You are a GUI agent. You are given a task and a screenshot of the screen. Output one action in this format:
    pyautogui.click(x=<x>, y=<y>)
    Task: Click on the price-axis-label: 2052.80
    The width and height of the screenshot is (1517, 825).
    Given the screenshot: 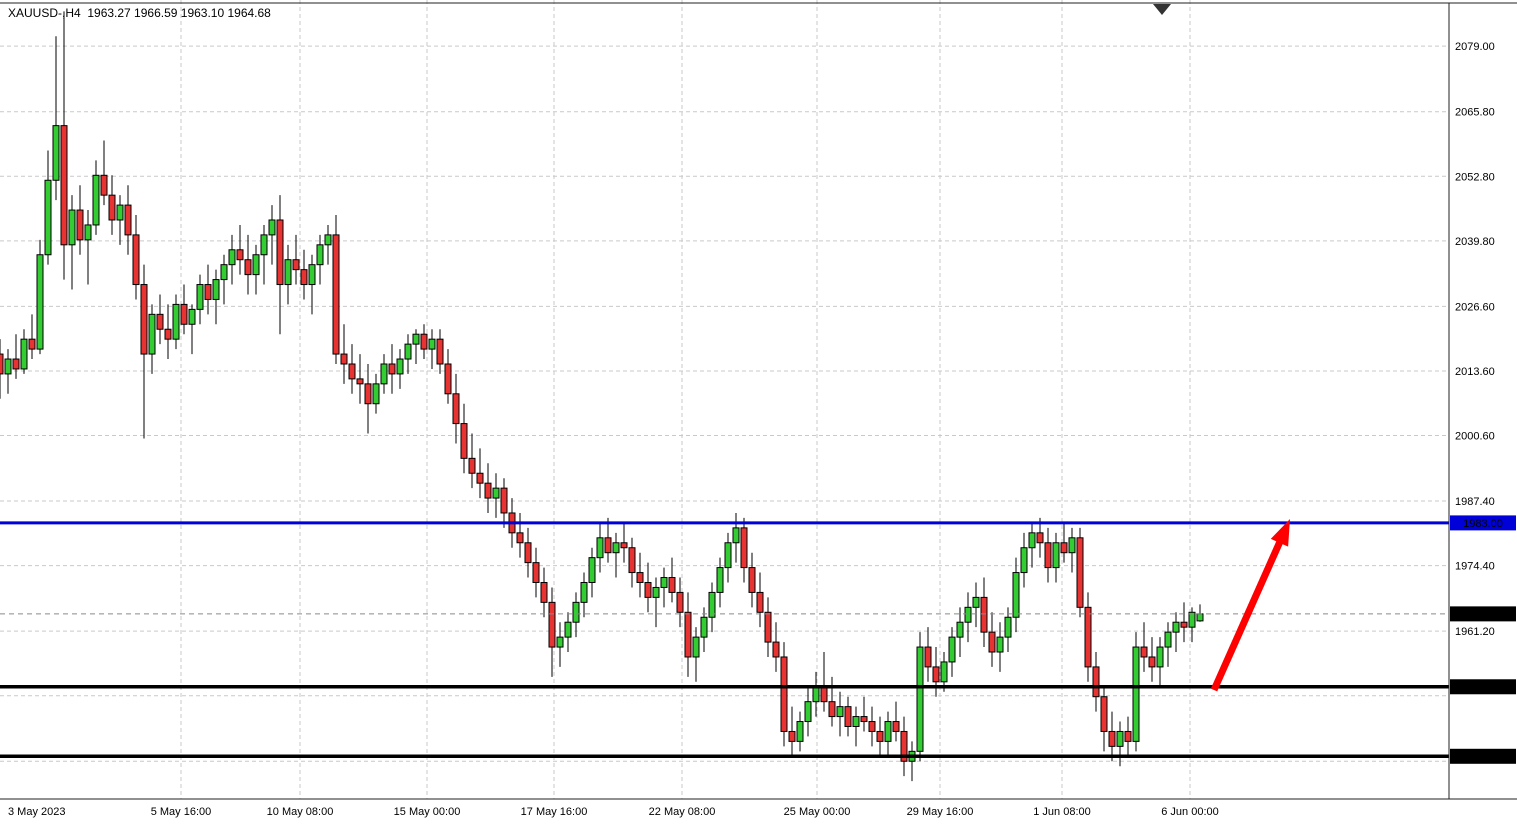 What is the action you would take?
    pyautogui.click(x=1475, y=177)
    